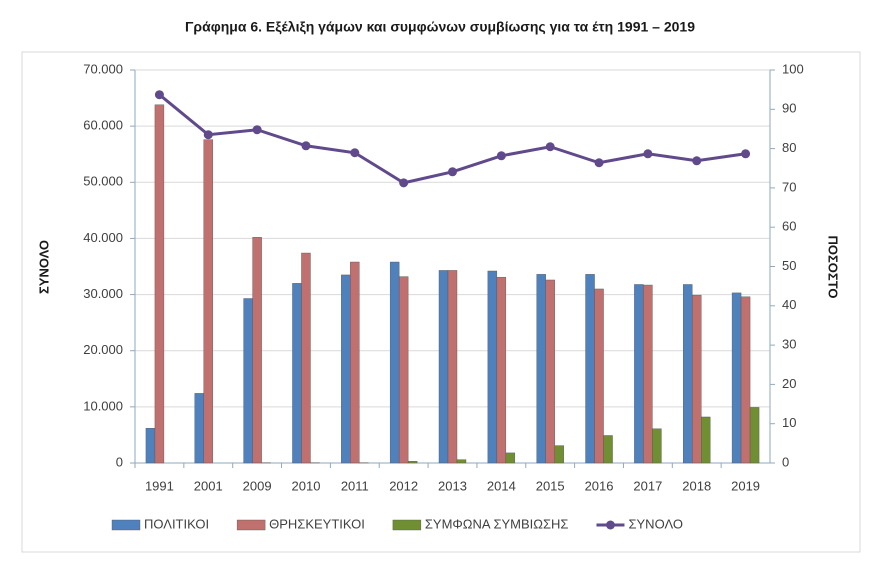 The width and height of the screenshot is (880, 576). What do you see at coordinates (789, 344) in the screenshot?
I see `y2-tick-label: 30` at bounding box center [789, 344].